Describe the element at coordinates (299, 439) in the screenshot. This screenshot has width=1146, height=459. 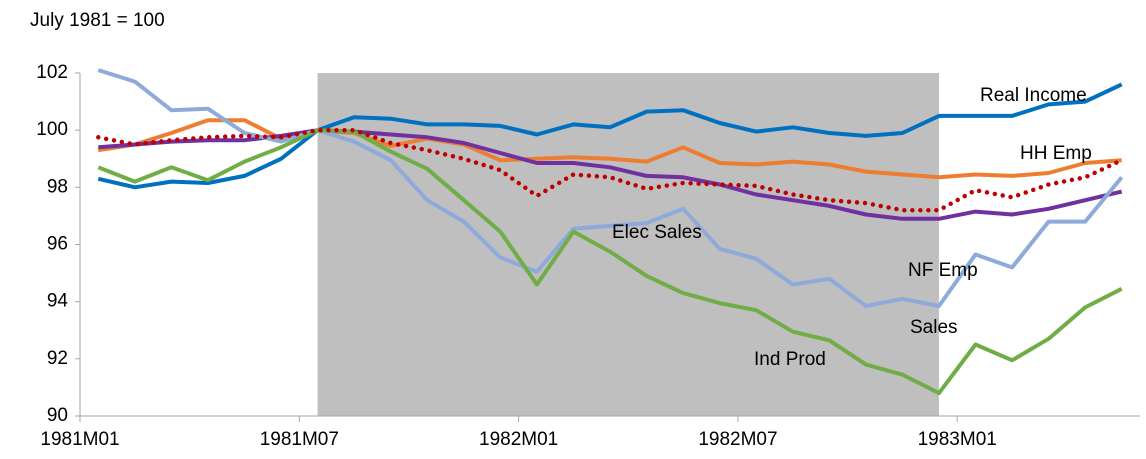
I see `x-tick-label: 1981M07` at that location.